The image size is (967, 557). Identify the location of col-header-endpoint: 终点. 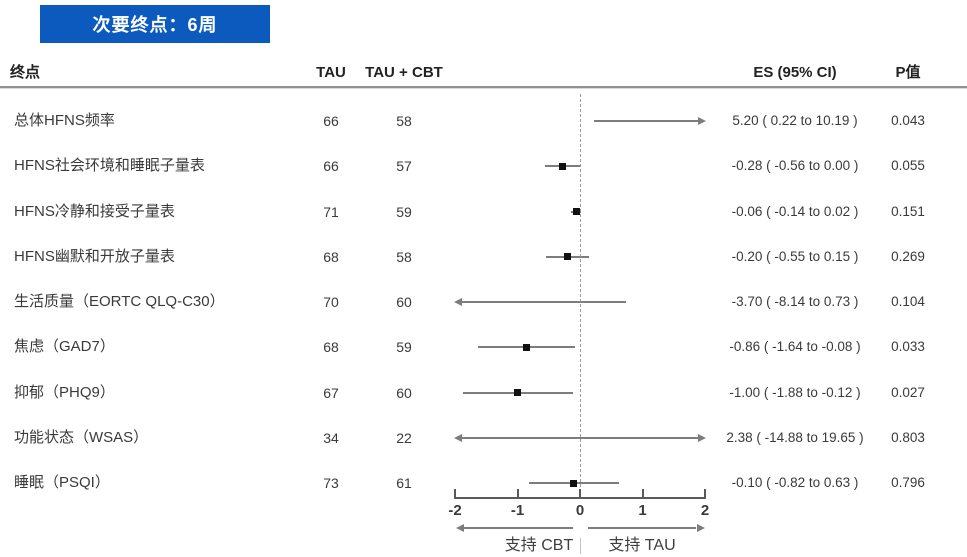
(25, 72).